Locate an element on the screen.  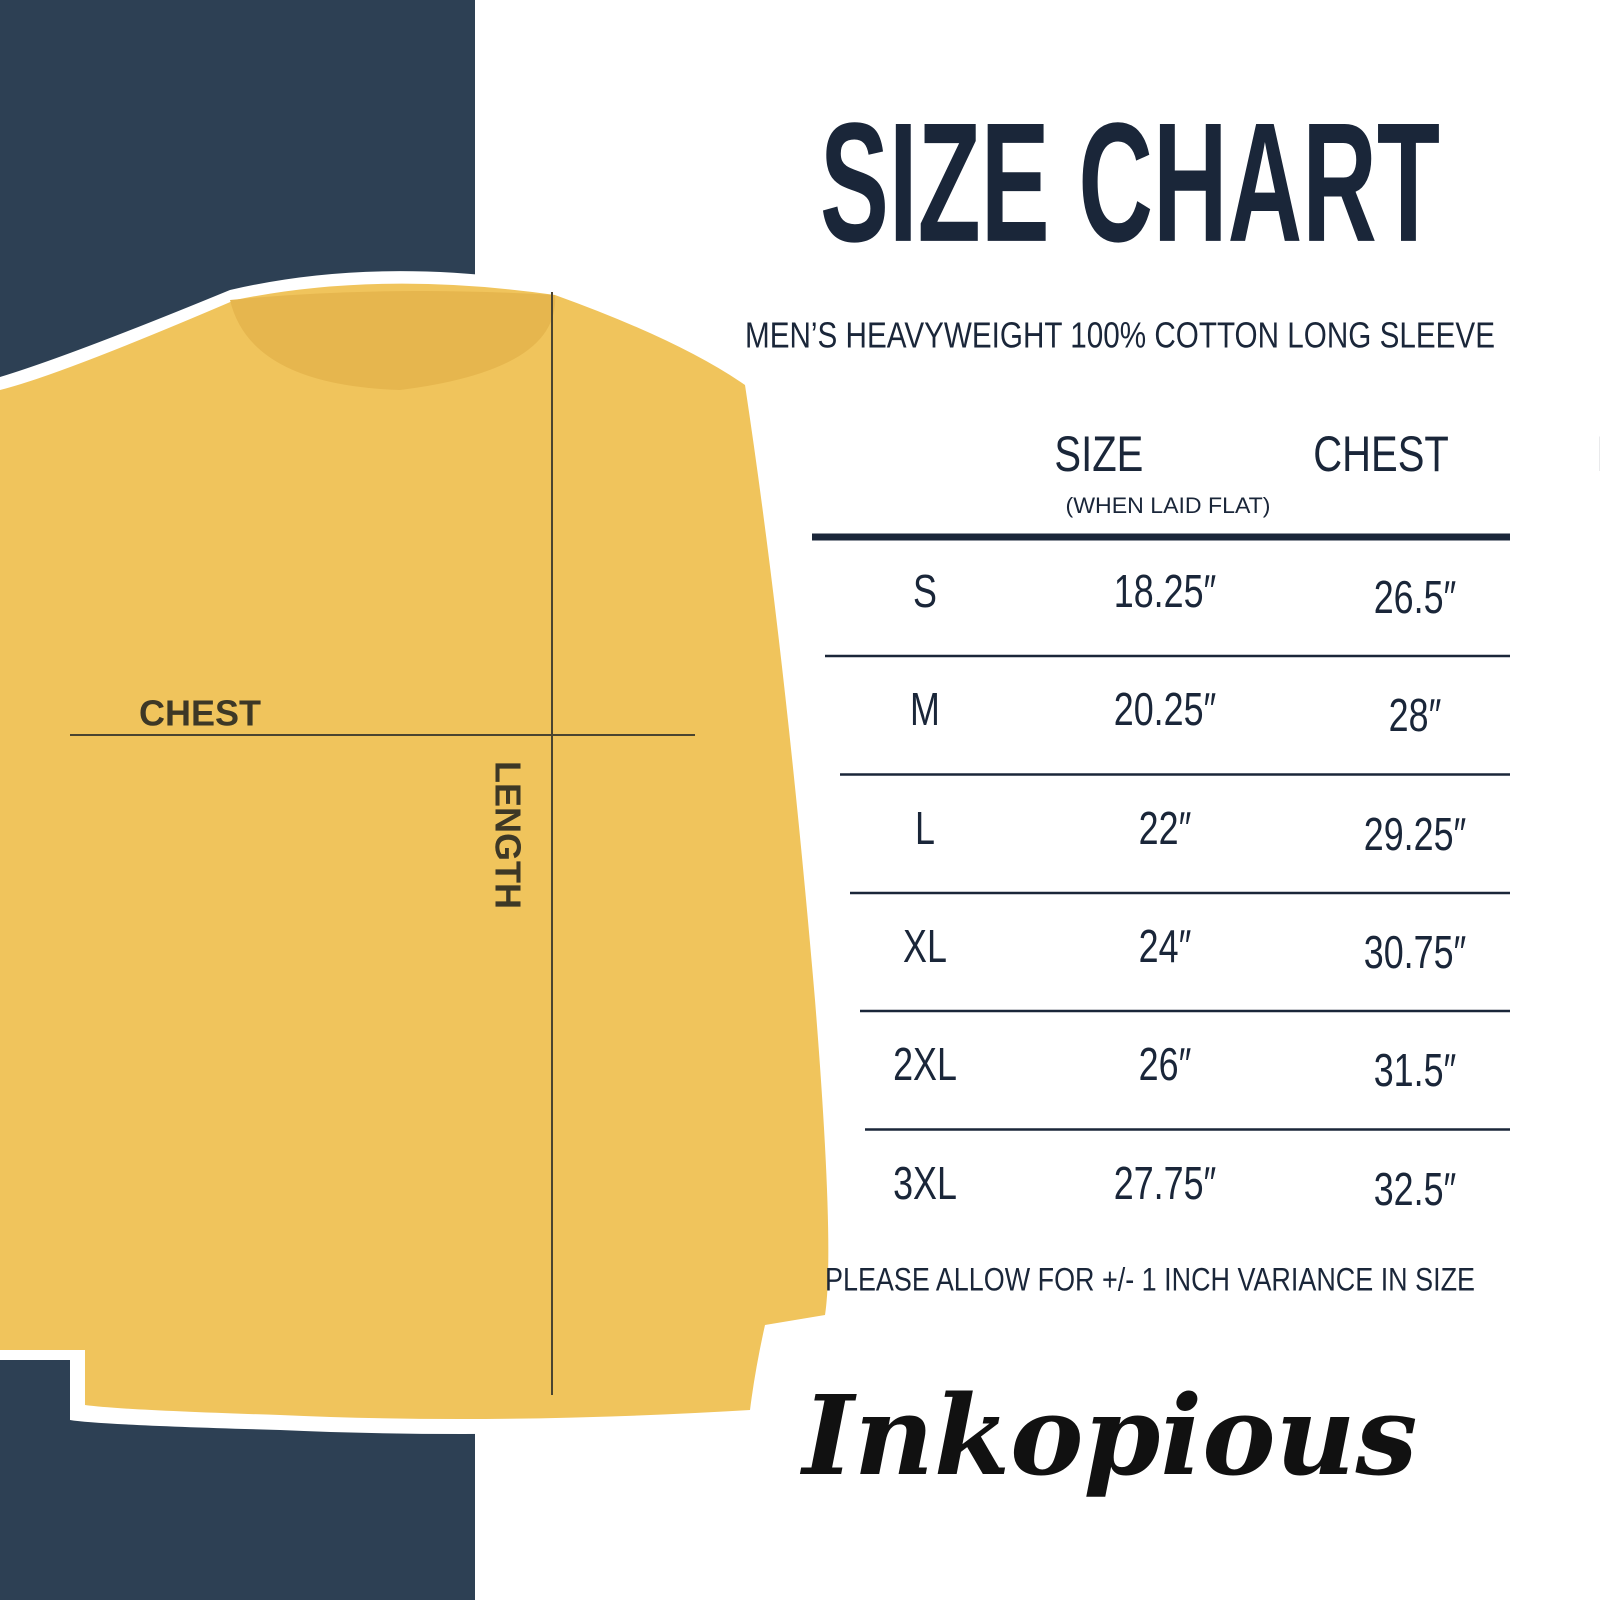
table-cell: 31.5″ is located at coordinates (1415, 1070).